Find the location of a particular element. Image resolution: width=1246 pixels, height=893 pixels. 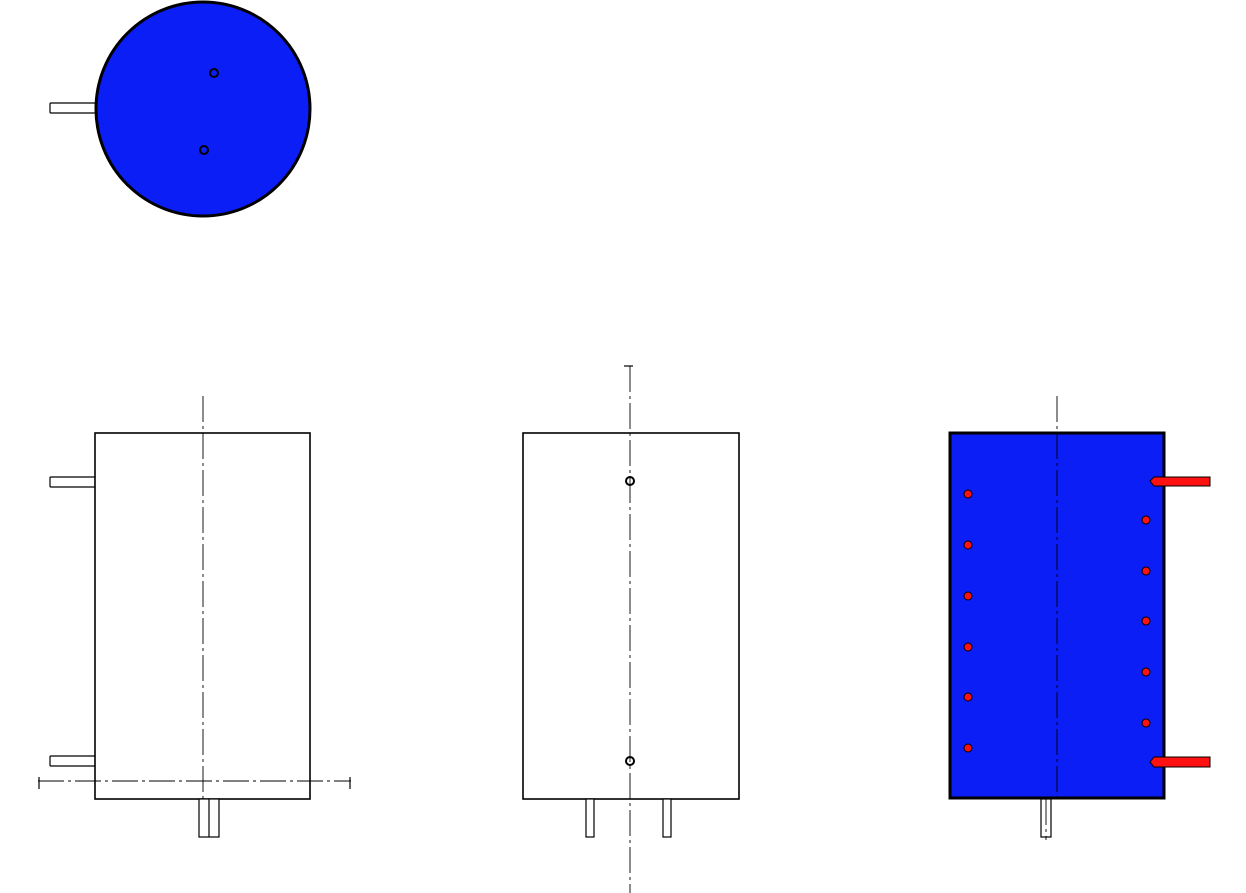

top-view-hole-lower is located at coordinates (204, 150).